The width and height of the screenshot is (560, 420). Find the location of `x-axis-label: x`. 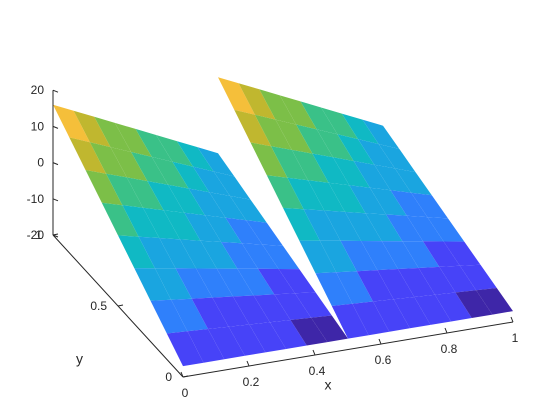

x-axis-label: x is located at coordinates (328, 385).